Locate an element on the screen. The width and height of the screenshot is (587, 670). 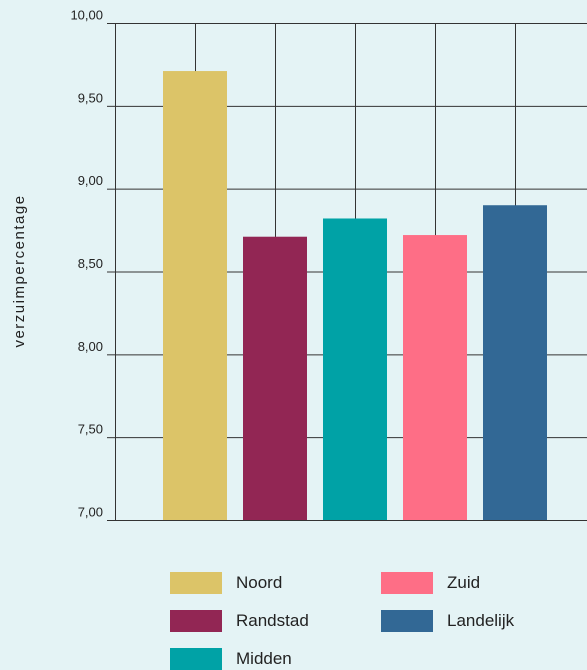
legend-swatch-landelijk is located at coordinates (407, 621).